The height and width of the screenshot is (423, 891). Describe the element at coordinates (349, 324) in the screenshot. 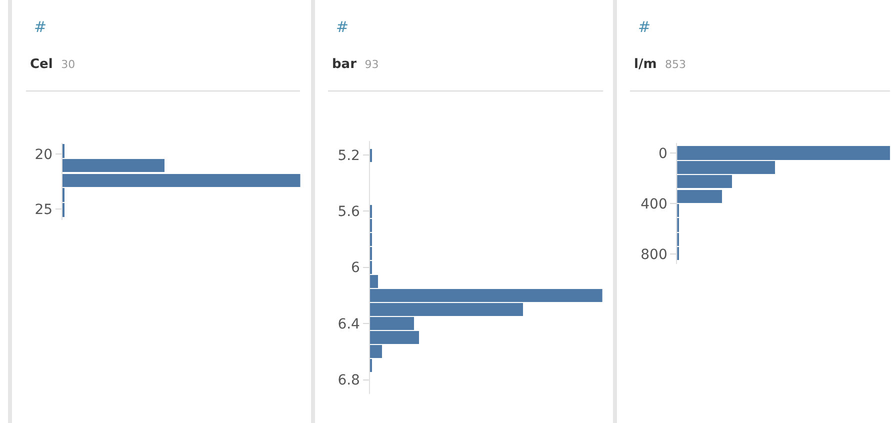

I see `y-tick-label: 6.4` at that location.